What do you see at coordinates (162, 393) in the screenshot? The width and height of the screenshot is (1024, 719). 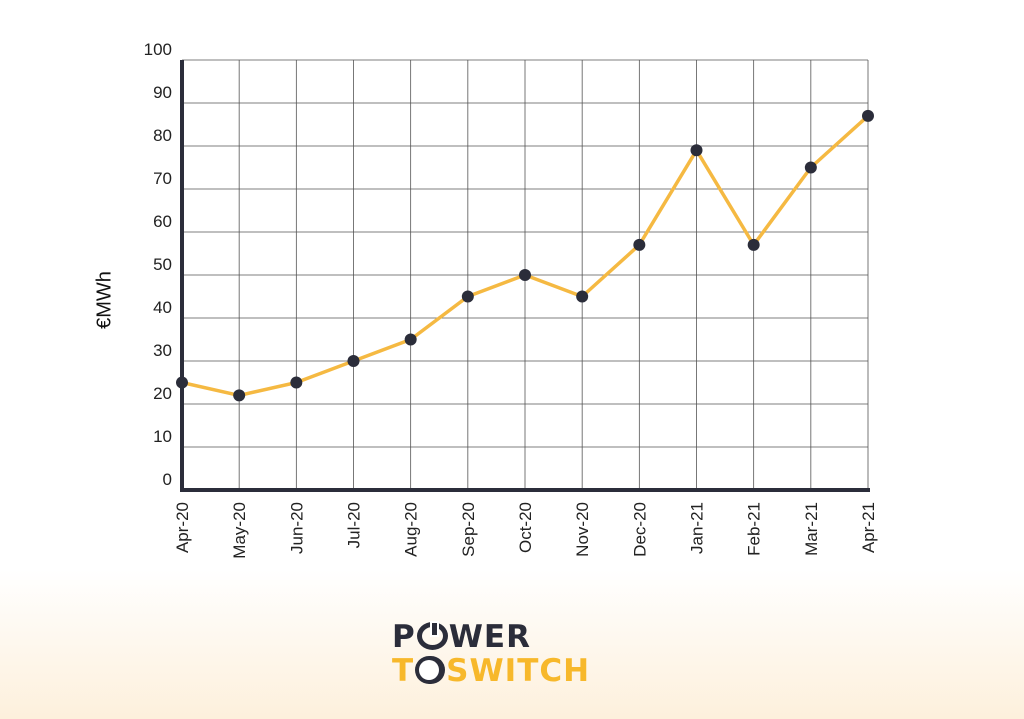 I see `y-tick-label-20: 20` at bounding box center [162, 393].